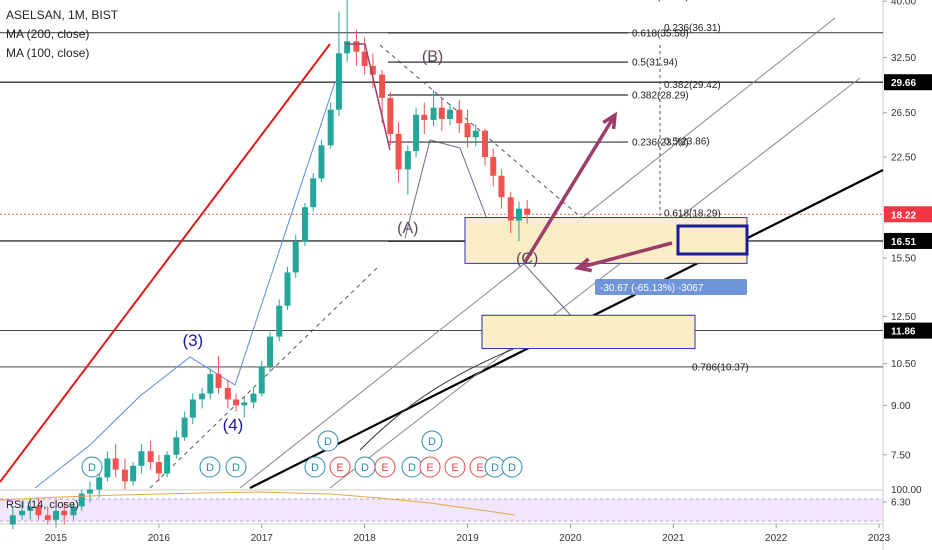 The width and height of the screenshot is (932, 550). I want to click on price-badge: 29.66, so click(908, 82).